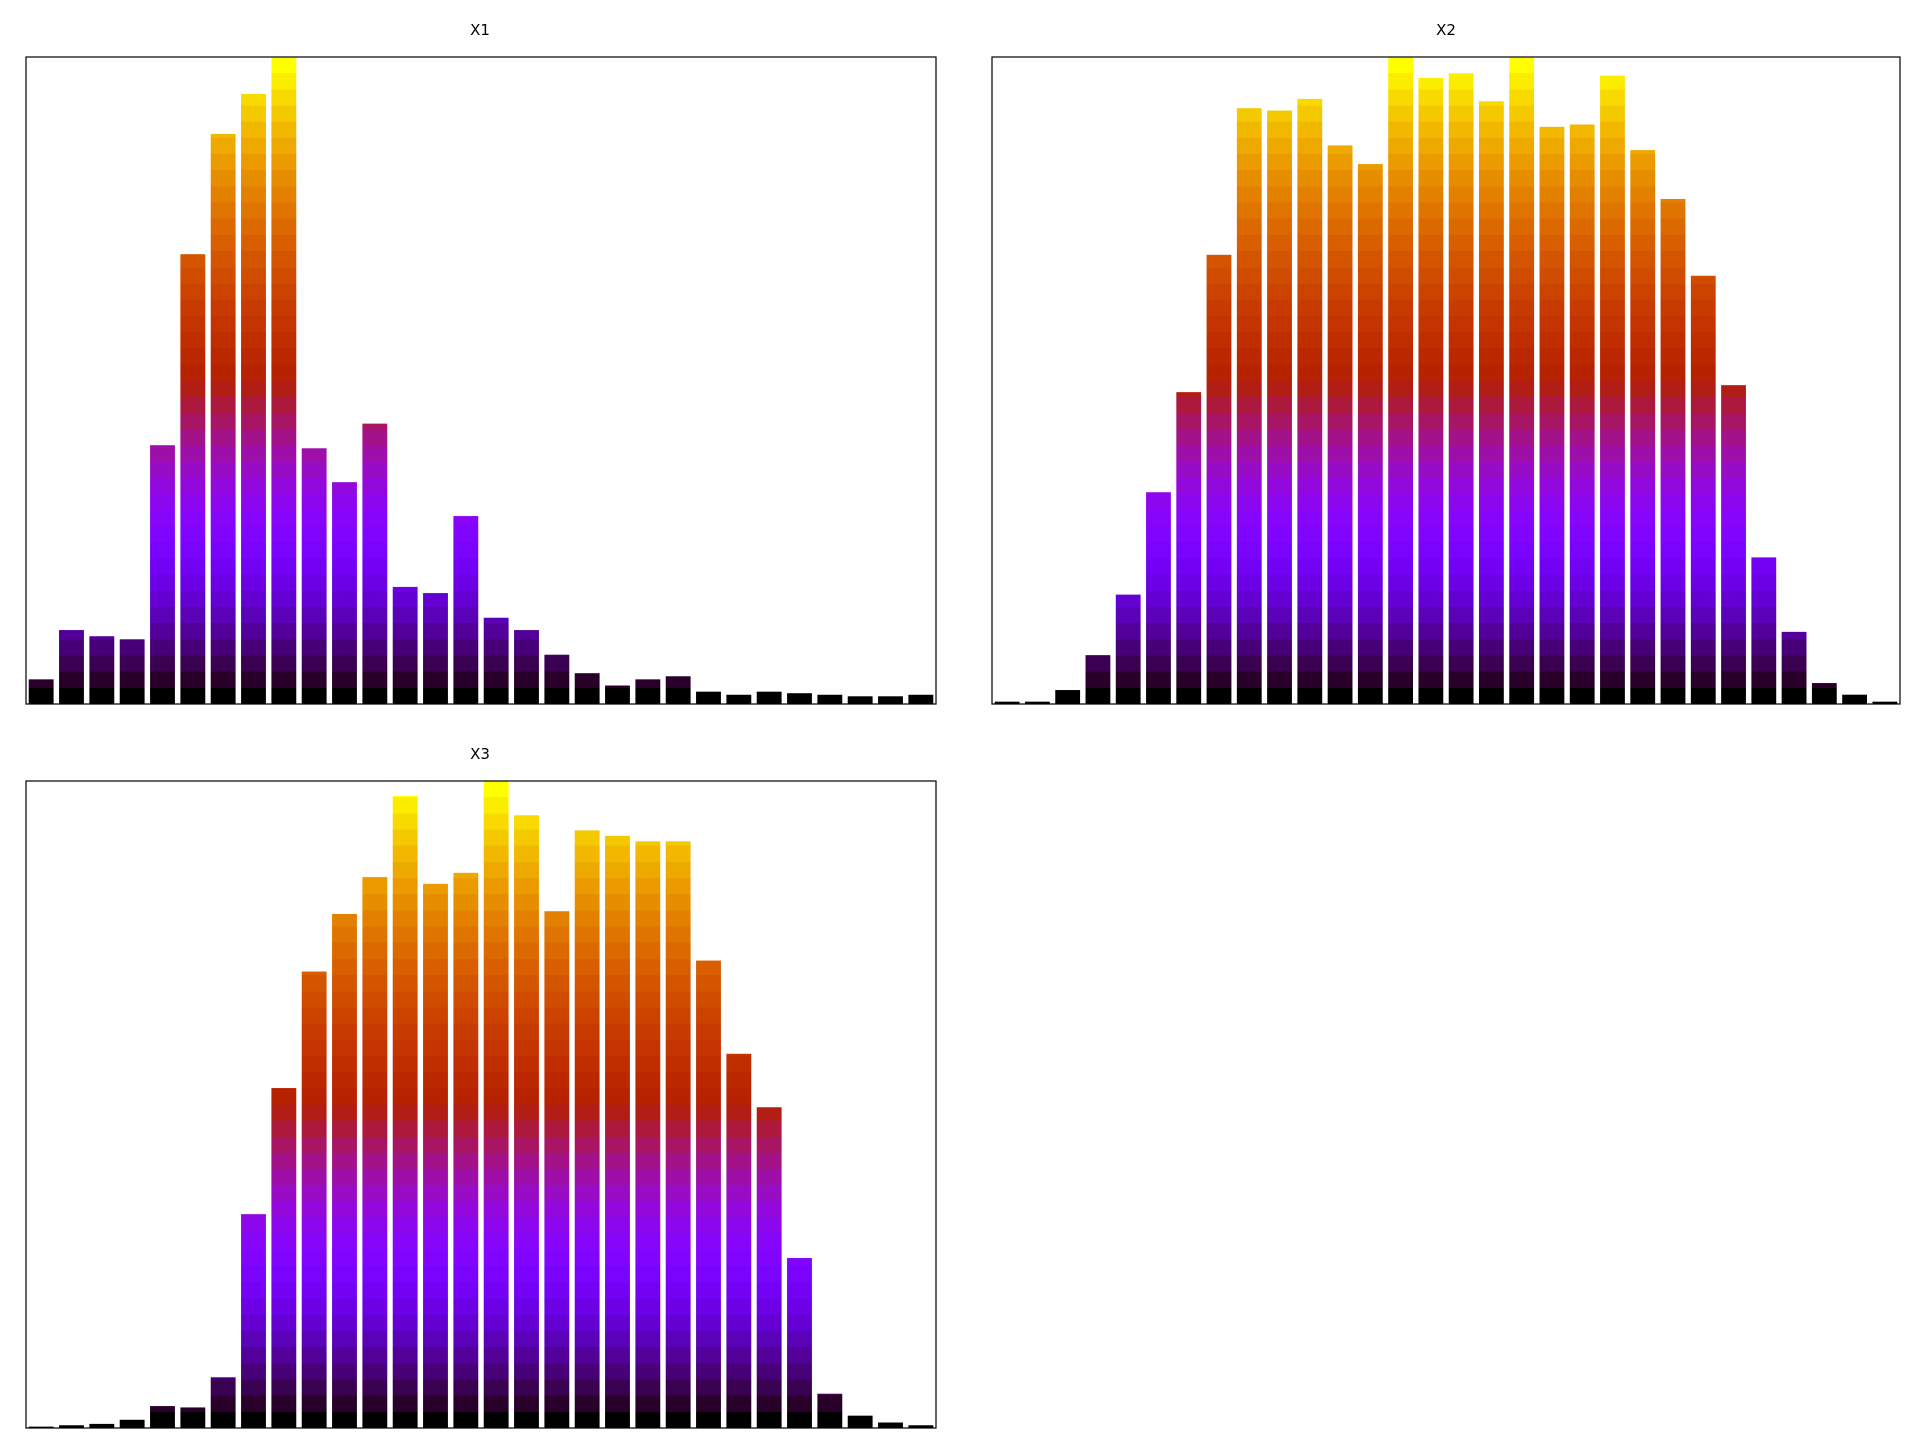 This screenshot has width=1920, height=1440. I want to click on panel-title-x2: X2, so click(1446, 30).